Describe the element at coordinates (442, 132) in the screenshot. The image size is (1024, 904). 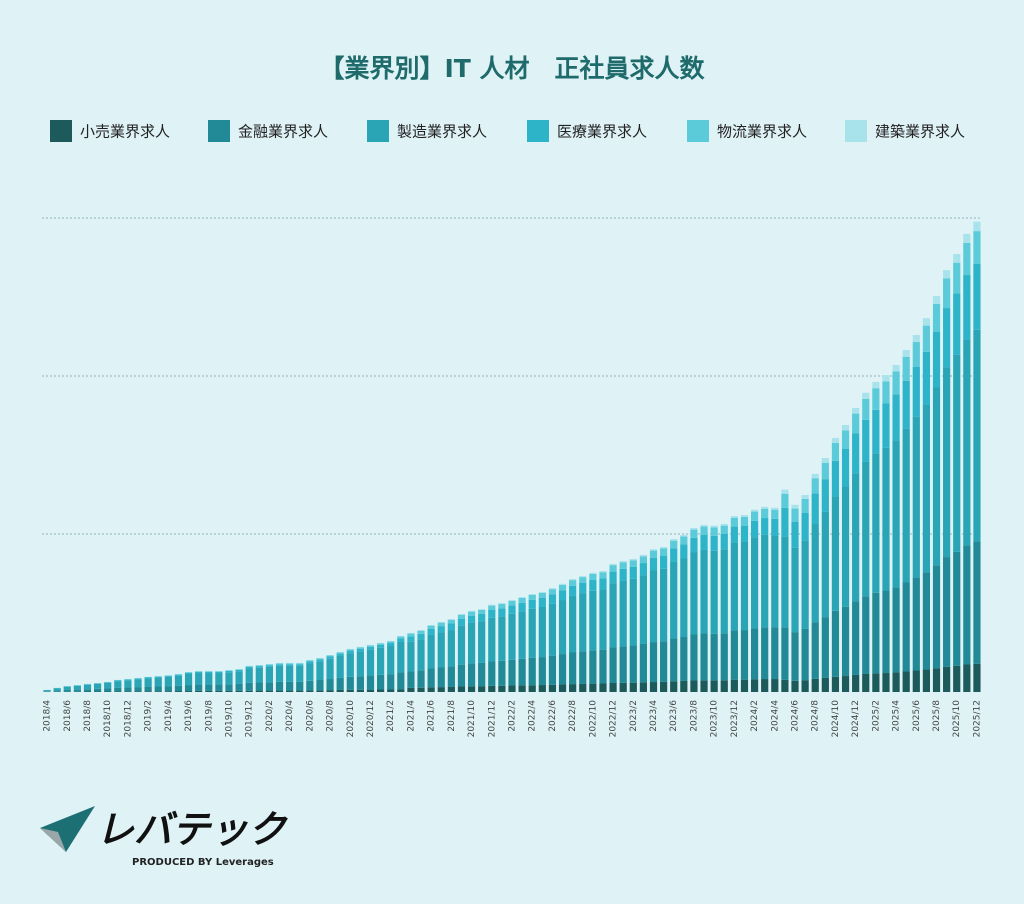
I see `legend-label: 製造業界求人` at that location.